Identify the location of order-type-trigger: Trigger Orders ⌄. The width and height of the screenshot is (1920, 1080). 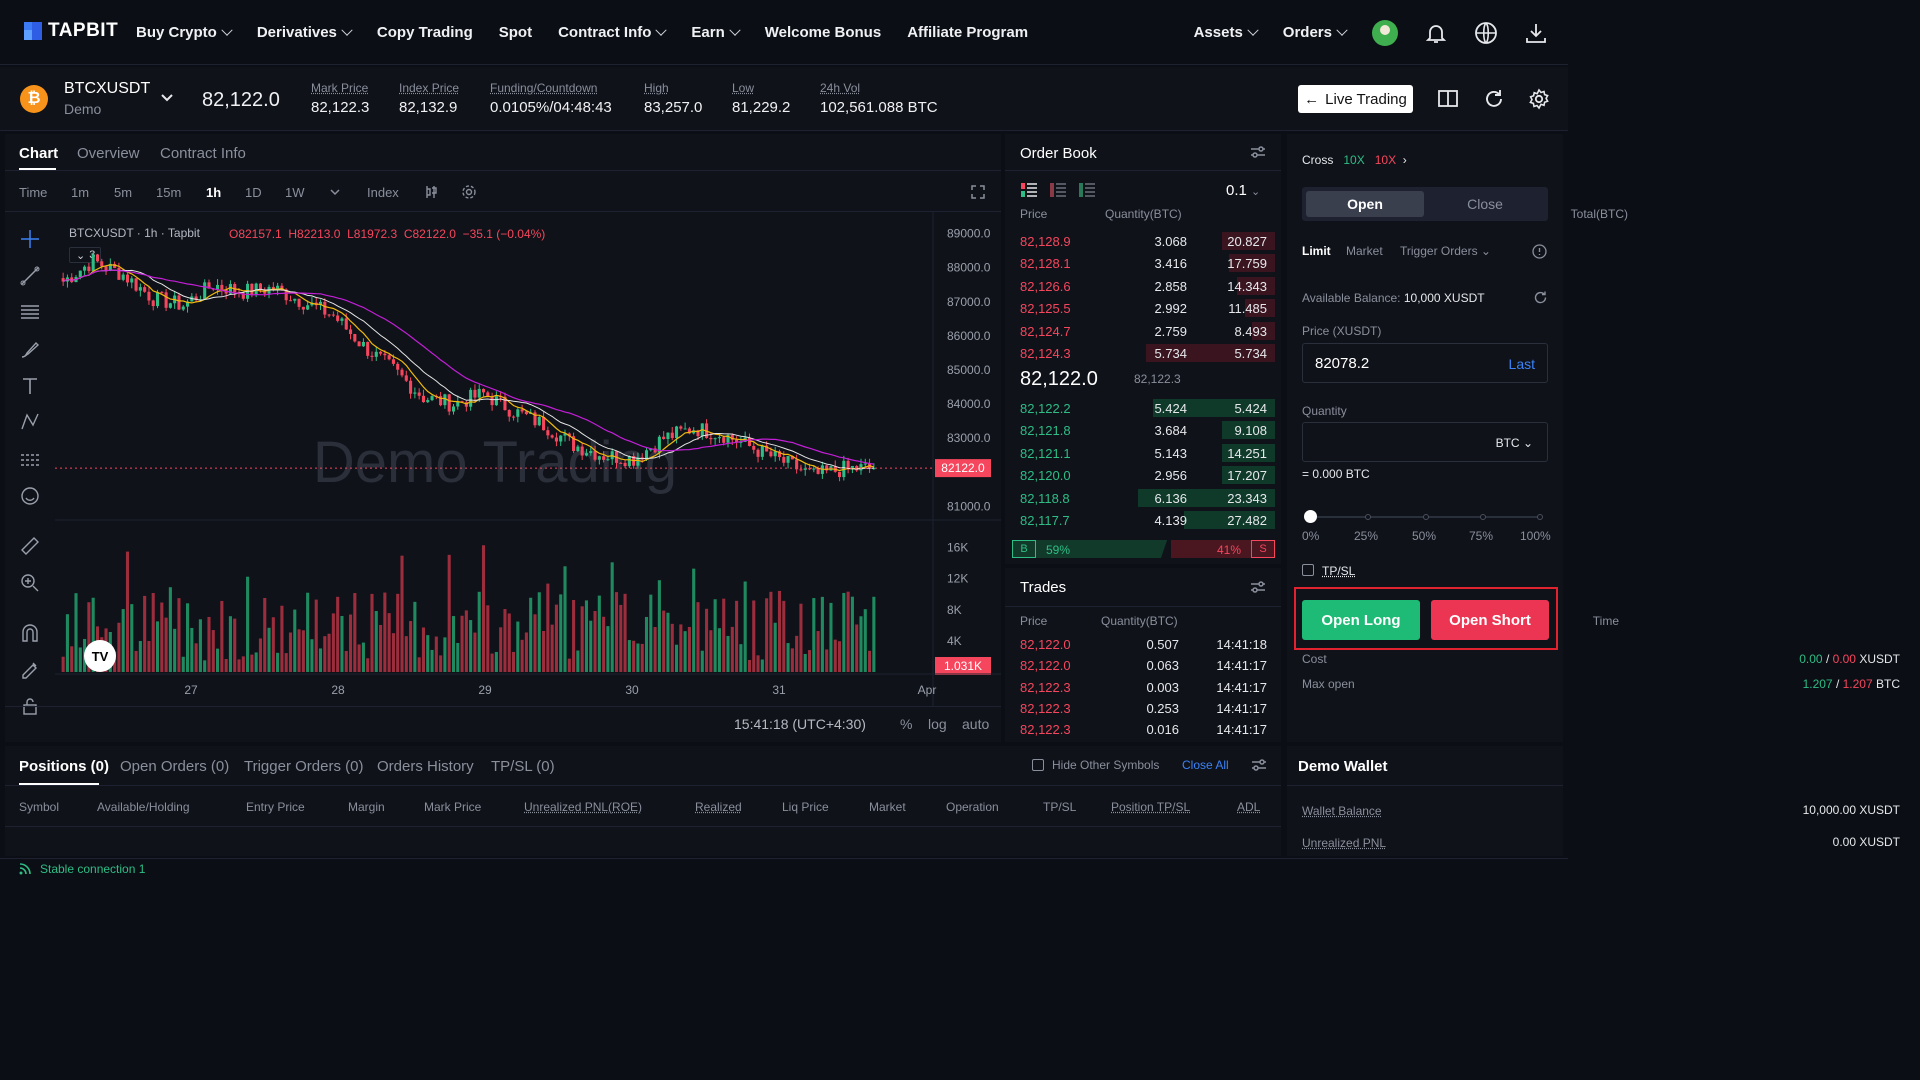
(1445, 251).